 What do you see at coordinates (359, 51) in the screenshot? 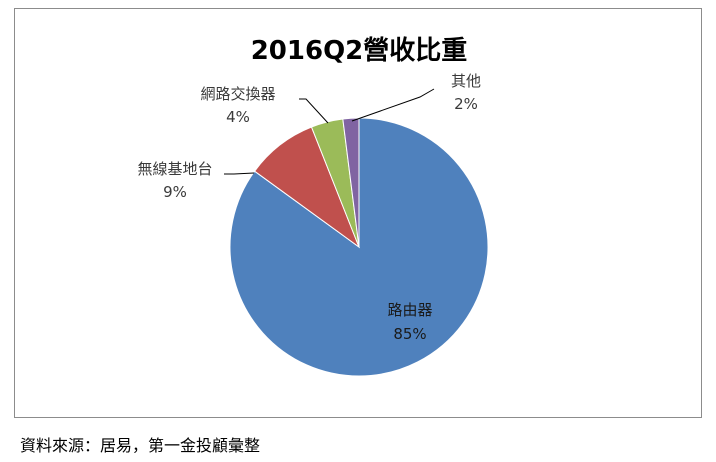
I see `chart-title: 2016Q2營收比重` at bounding box center [359, 51].